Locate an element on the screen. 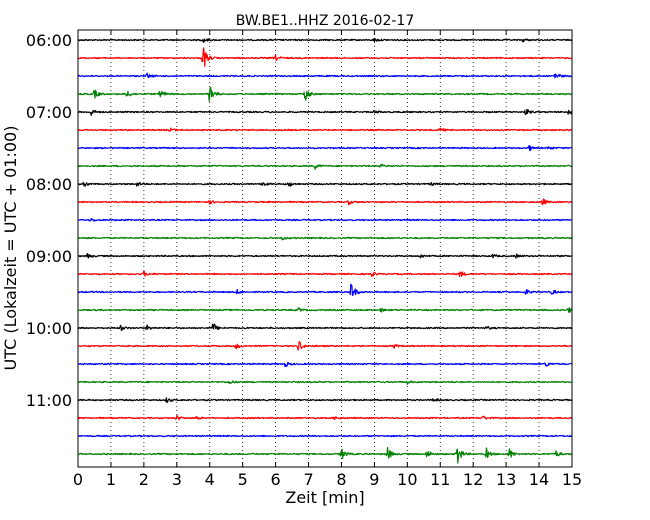 The image size is (650, 520). x-tick-label: 14 is located at coordinates (539, 479).